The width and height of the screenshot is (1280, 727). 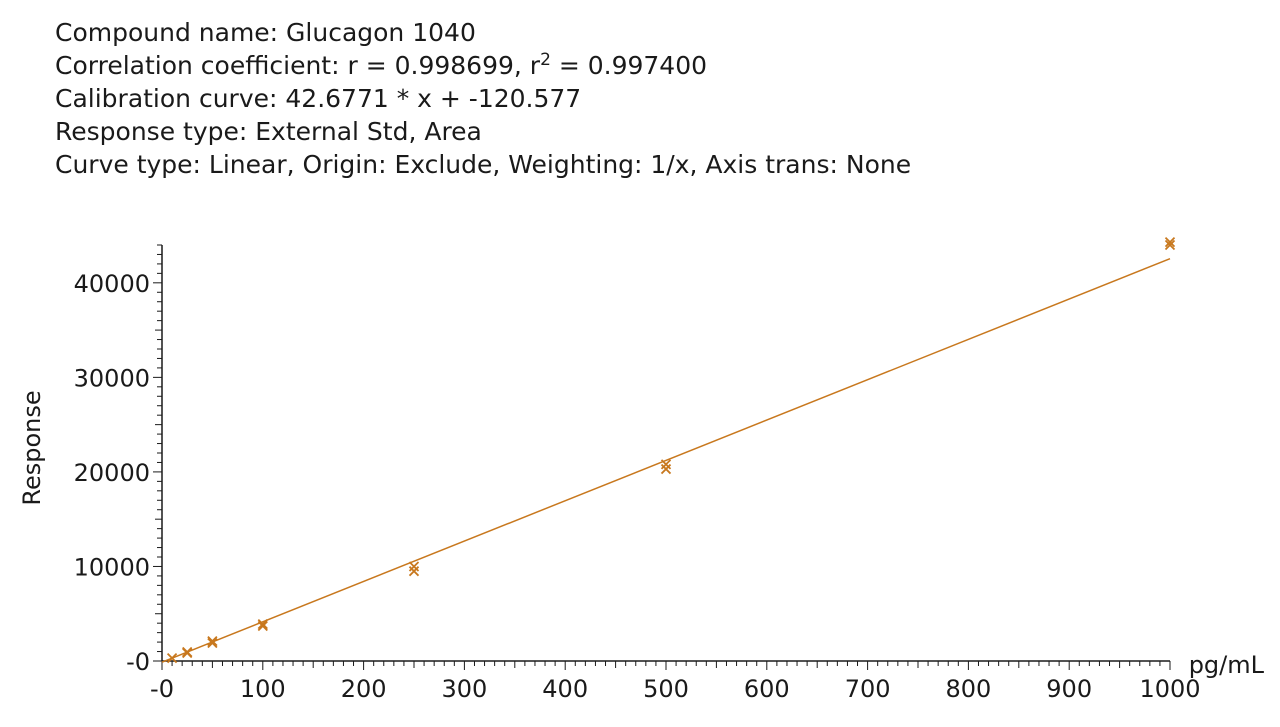 What do you see at coordinates (298, 65) in the screenshot?
I see `correlation-text: Correlation coefficient: r = 0.998699, r` at bounding box center [298, 65].